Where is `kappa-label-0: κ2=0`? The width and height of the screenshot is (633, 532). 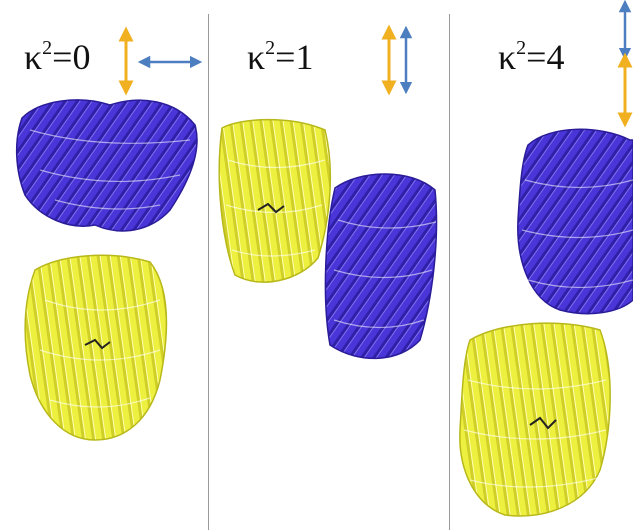
kappa-label-0: κ2=0 is located at coordinates (57, 57).